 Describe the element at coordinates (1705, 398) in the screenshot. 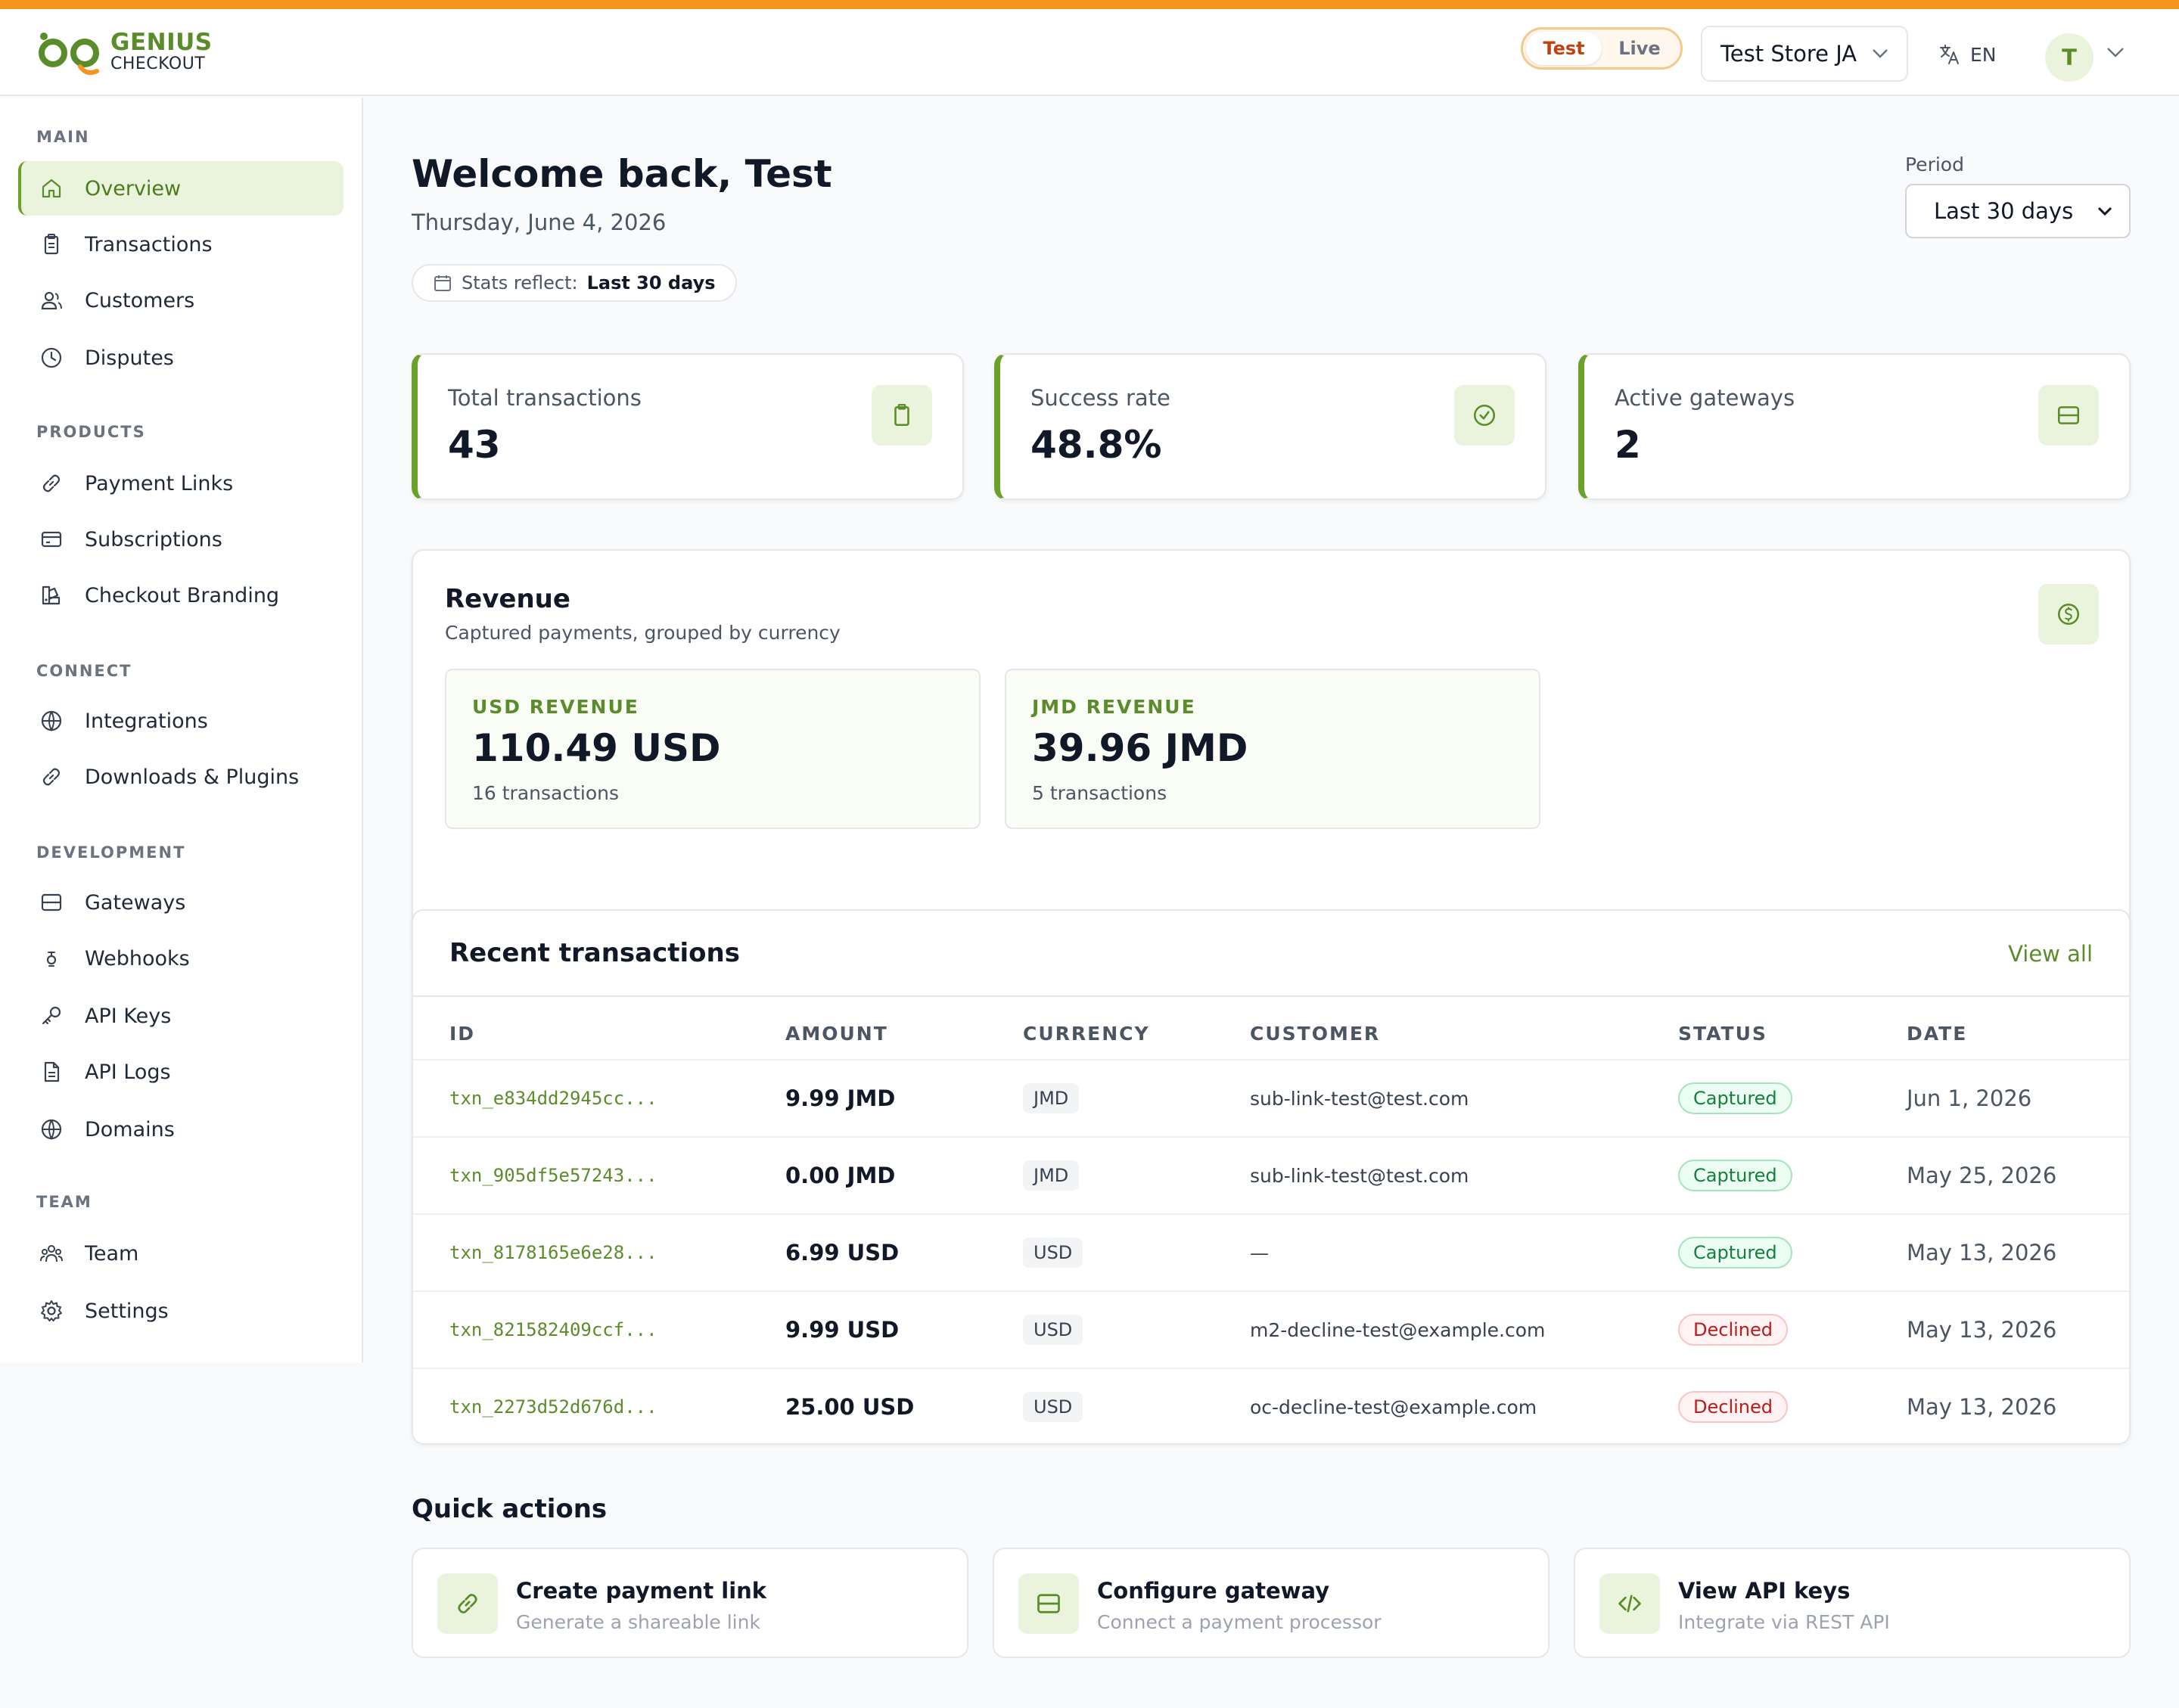

I see `stat-label: Active gateways` at that location.